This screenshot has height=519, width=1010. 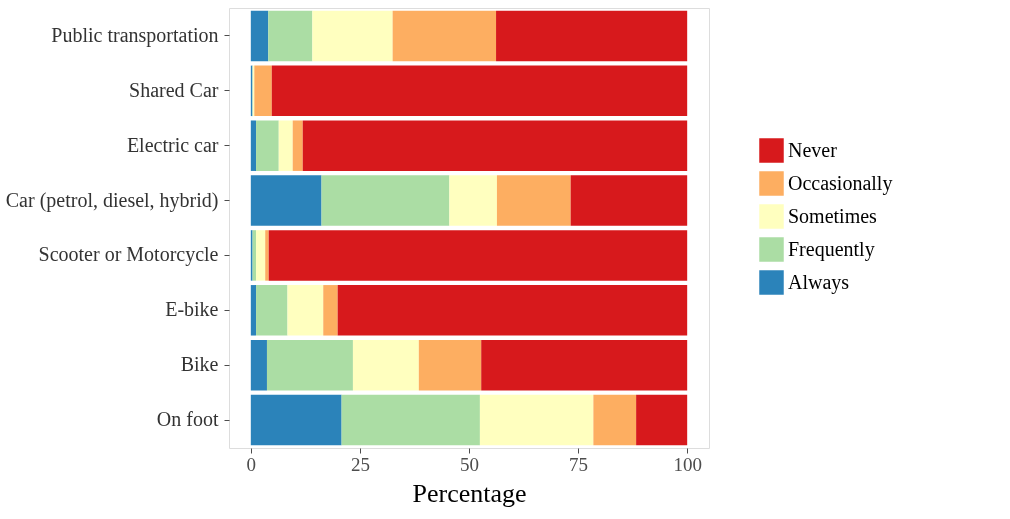 What do you see at coordinates (579, 464) in the screenshot?
I see `x-tick-label: 75` at bounding box center [579, 464].